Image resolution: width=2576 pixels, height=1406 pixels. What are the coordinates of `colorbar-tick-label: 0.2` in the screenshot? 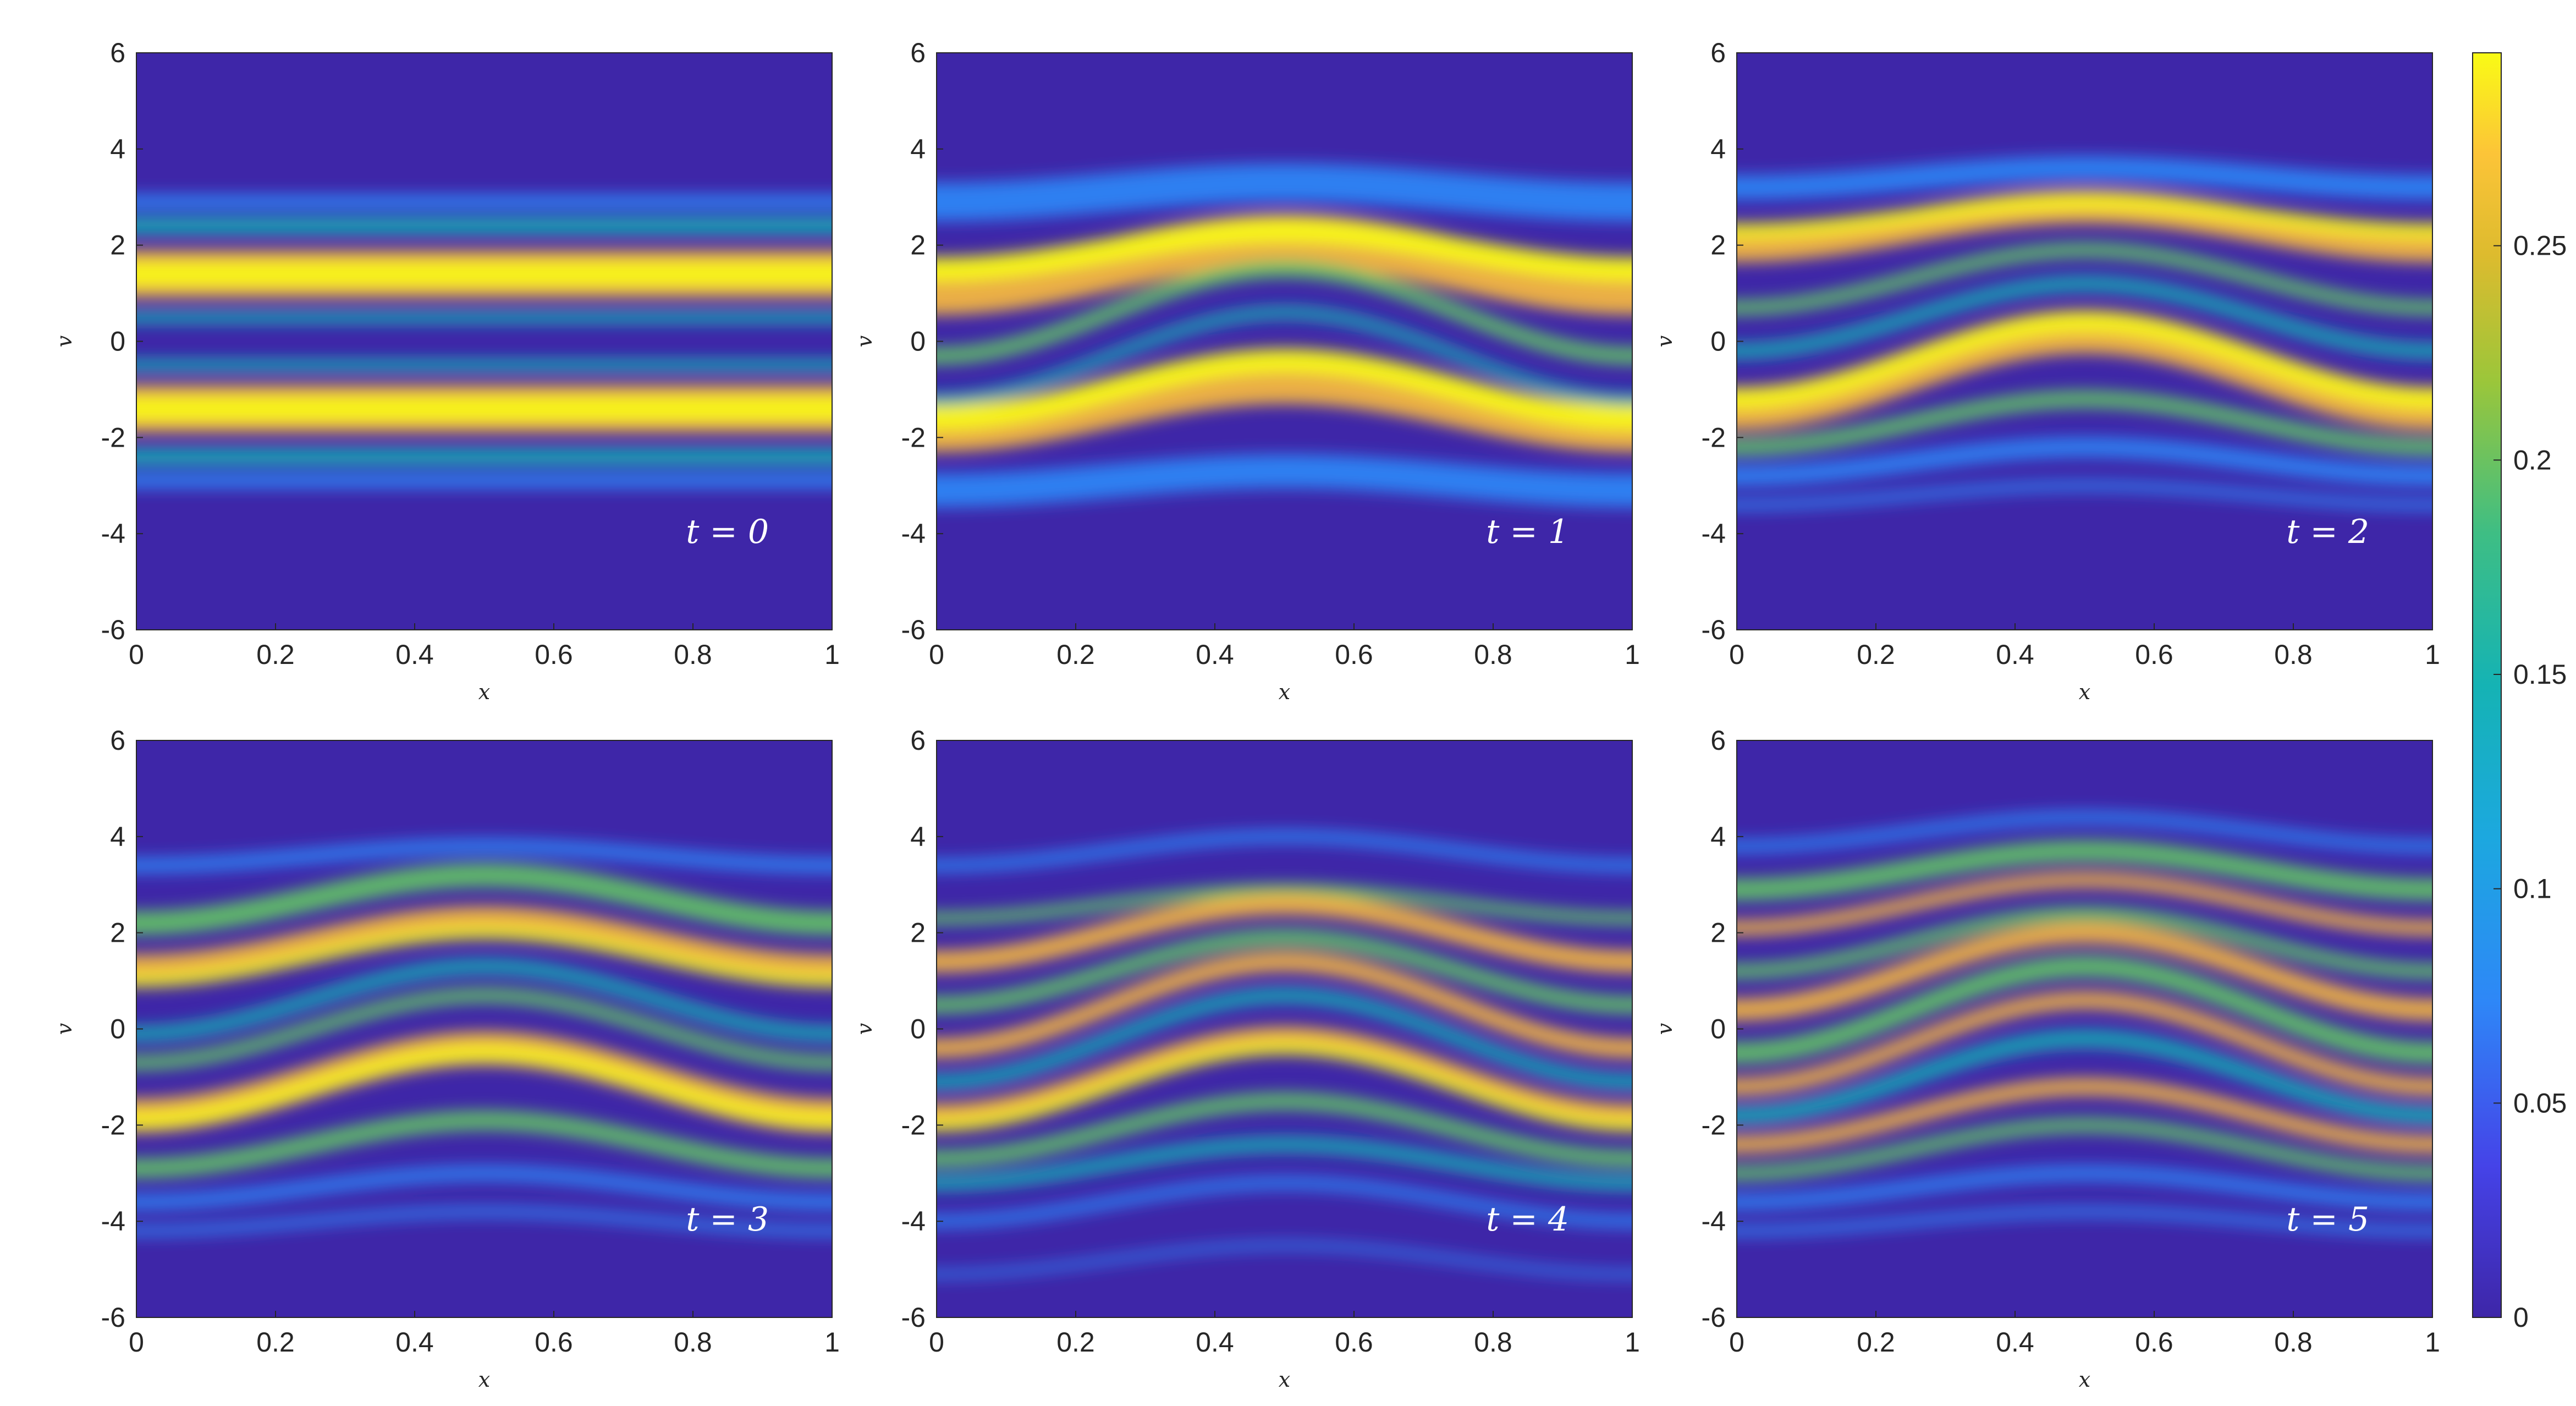 It's located at (2532, 459).